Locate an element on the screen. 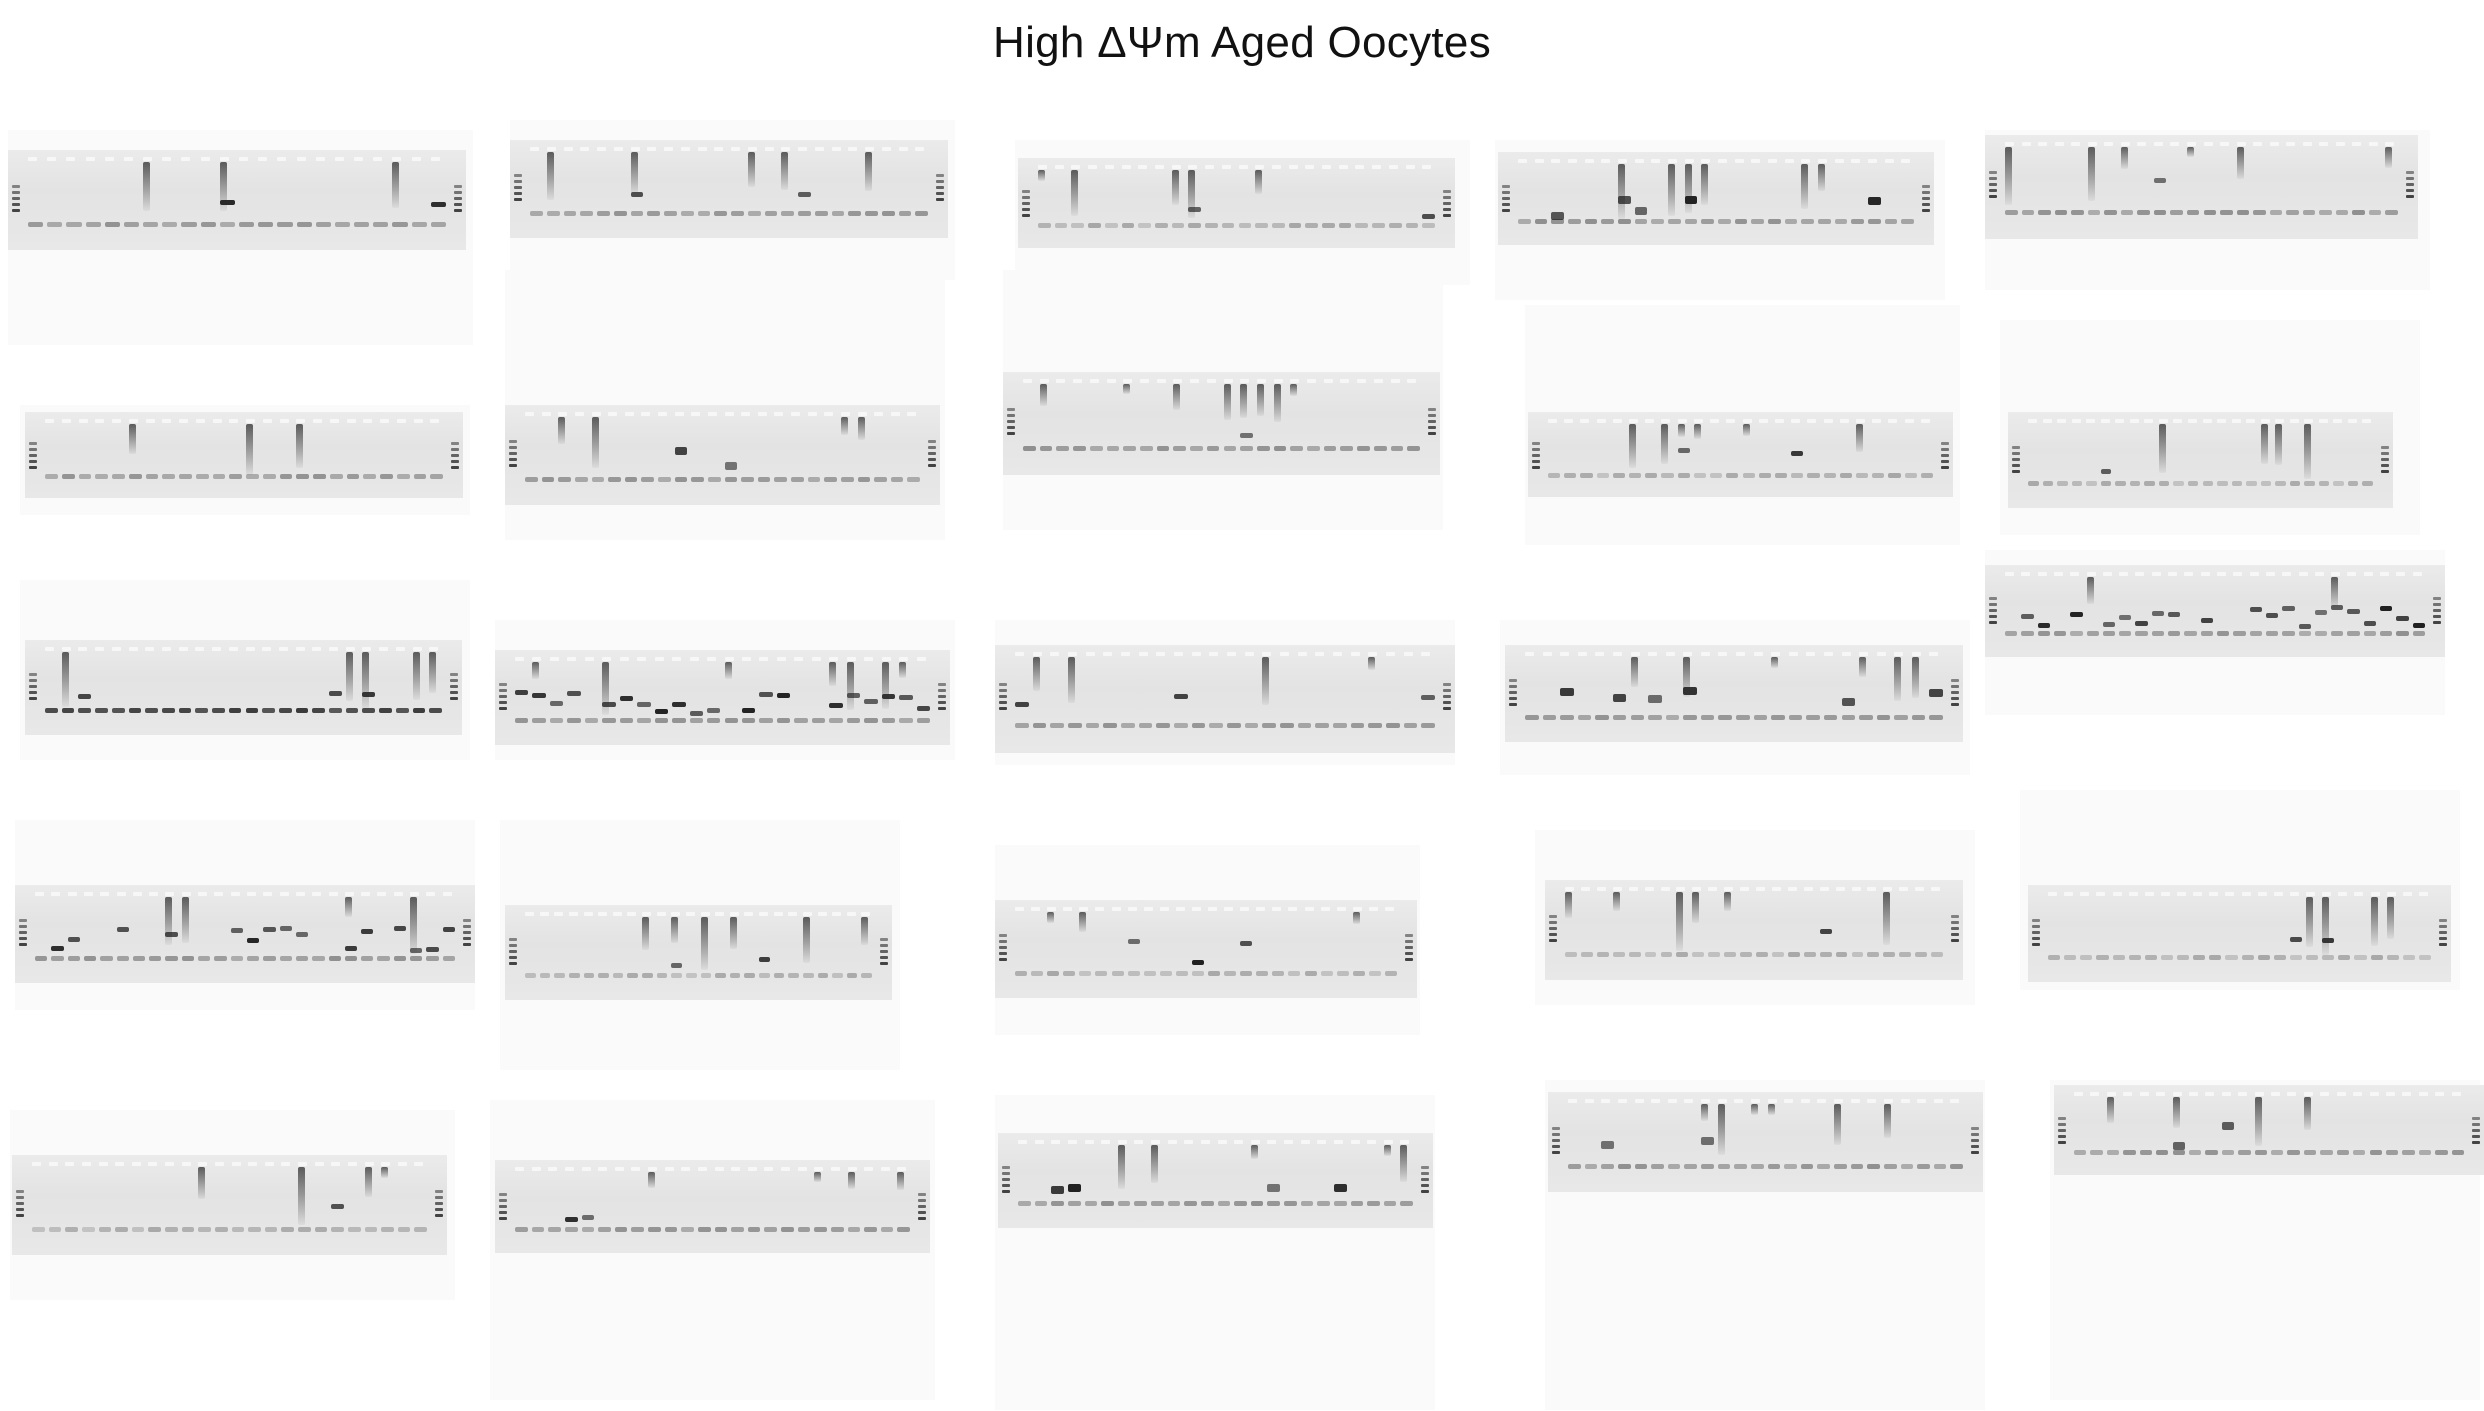  gel-image-r4c2 is located at coordinates (698, 952).